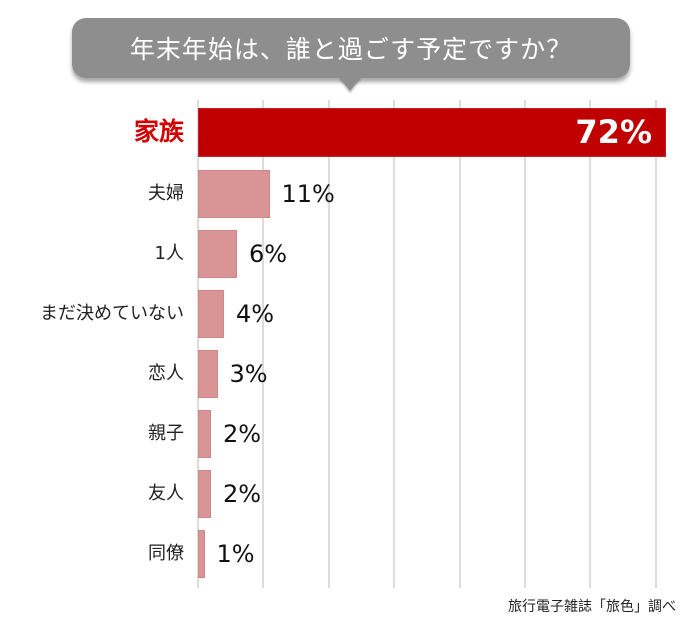 This screenshot has width=700, height=624. I want to click on bar-row: 夫婦 11%, so click(350, 194).